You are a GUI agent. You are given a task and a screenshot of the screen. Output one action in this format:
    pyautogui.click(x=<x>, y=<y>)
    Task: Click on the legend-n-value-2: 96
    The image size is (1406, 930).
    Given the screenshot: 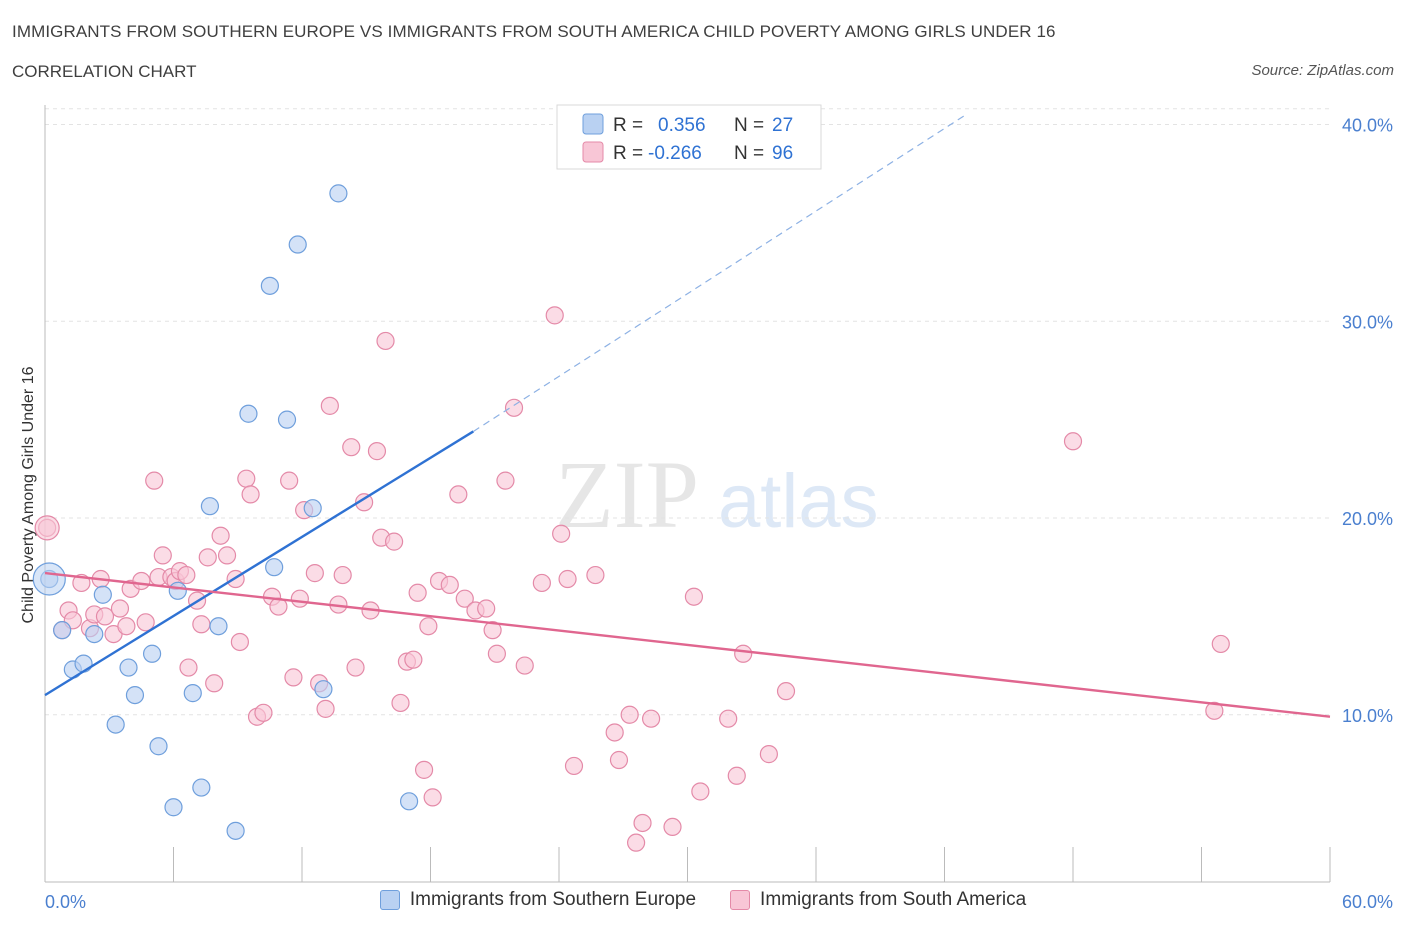 What is the action you would take?
    pyautogui.click(x=782, y=153)
    